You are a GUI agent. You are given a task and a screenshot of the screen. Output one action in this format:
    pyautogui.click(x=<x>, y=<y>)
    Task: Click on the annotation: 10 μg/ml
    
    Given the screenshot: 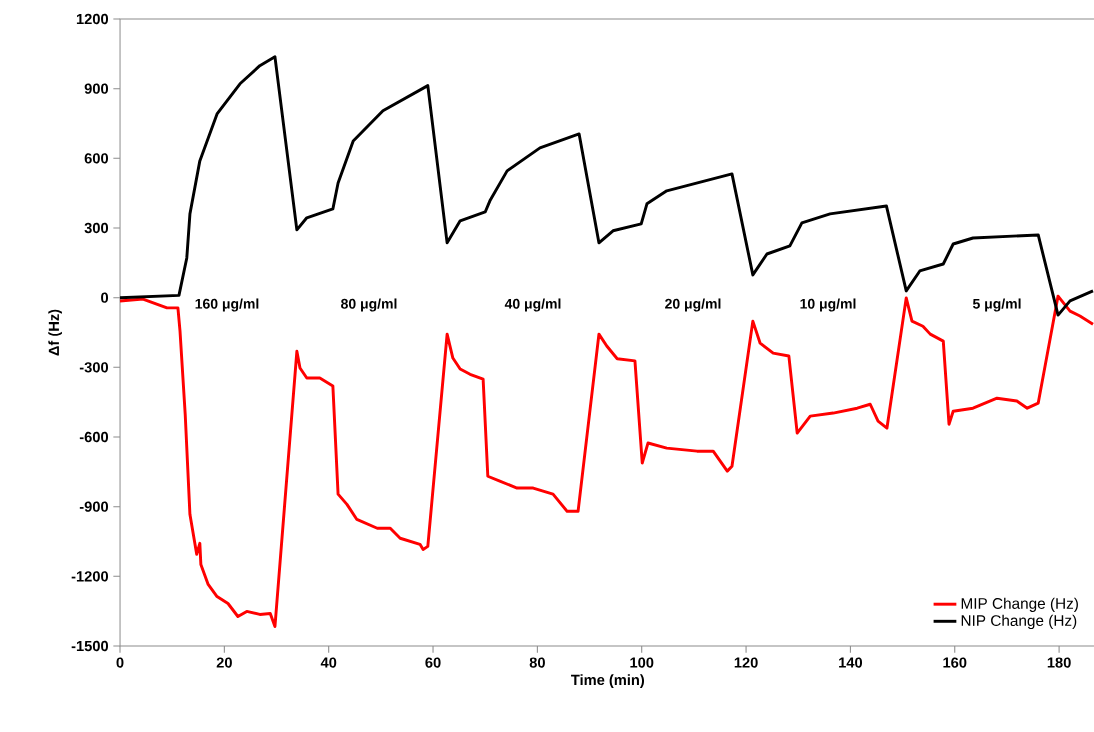 What is the action you would take?
    pyautogui.click(x=828, y=305)
    